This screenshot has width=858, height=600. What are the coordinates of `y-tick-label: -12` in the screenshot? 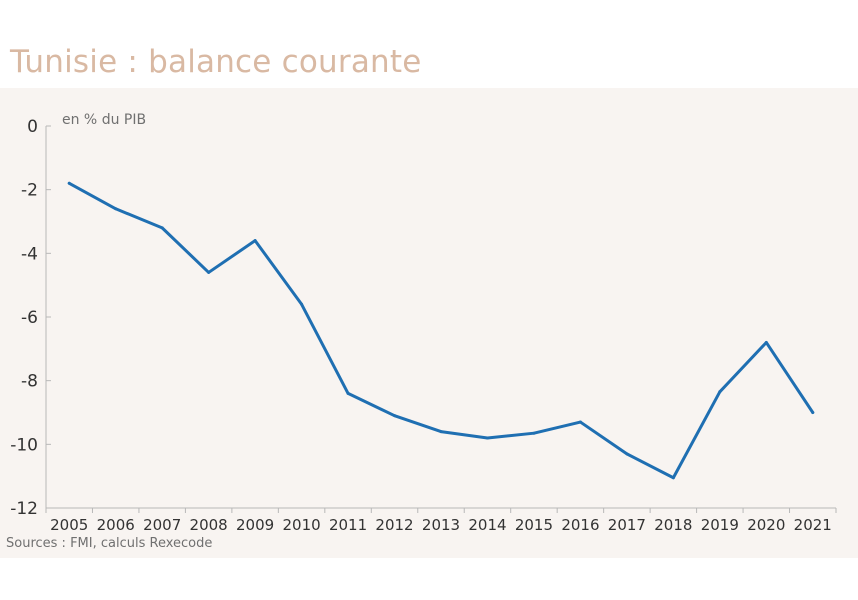 It's located at (24, 509).